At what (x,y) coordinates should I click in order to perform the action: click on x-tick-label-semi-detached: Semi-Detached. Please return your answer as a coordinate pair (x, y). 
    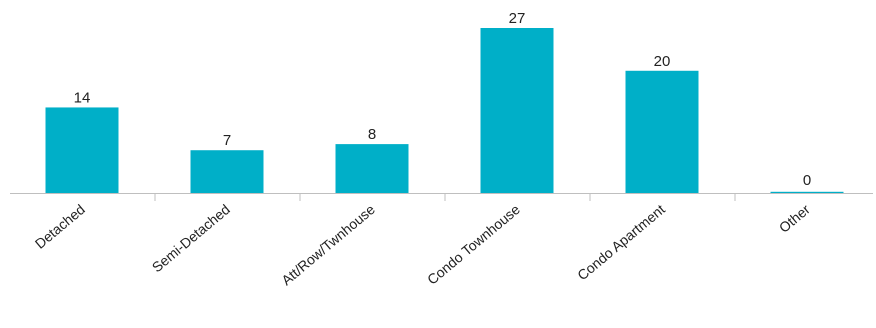
    Looking at the image, I should click on (191, 238).